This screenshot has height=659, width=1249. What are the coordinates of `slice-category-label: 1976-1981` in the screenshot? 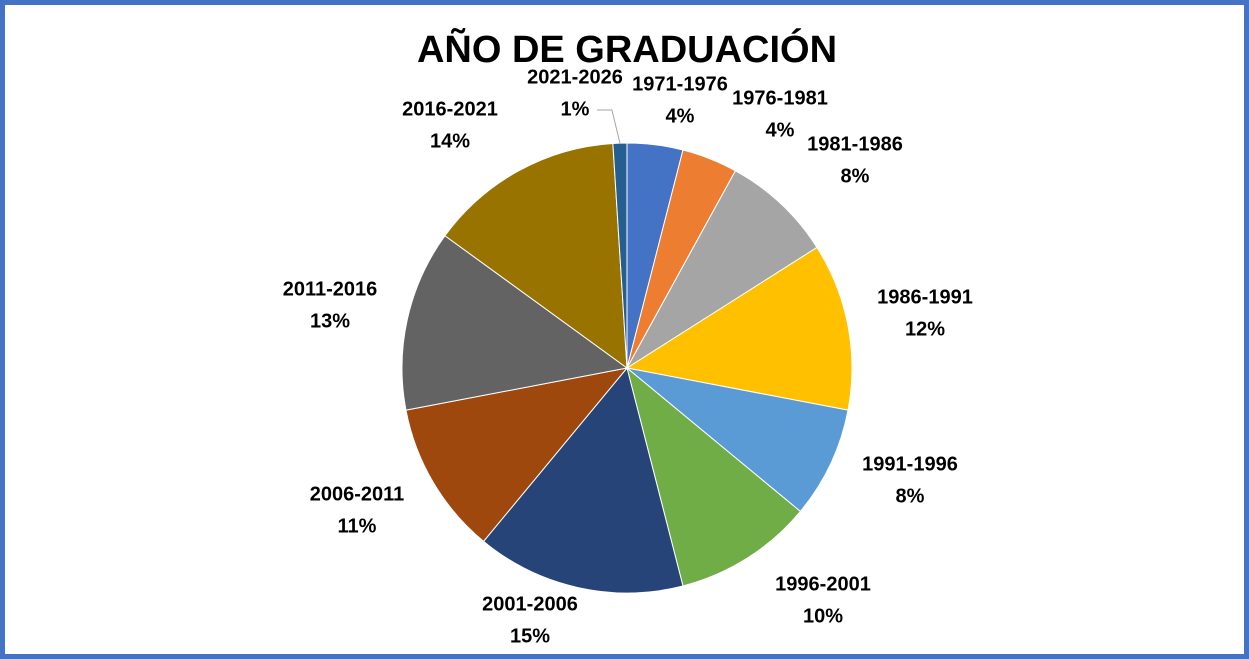 It's located at (780, 98).